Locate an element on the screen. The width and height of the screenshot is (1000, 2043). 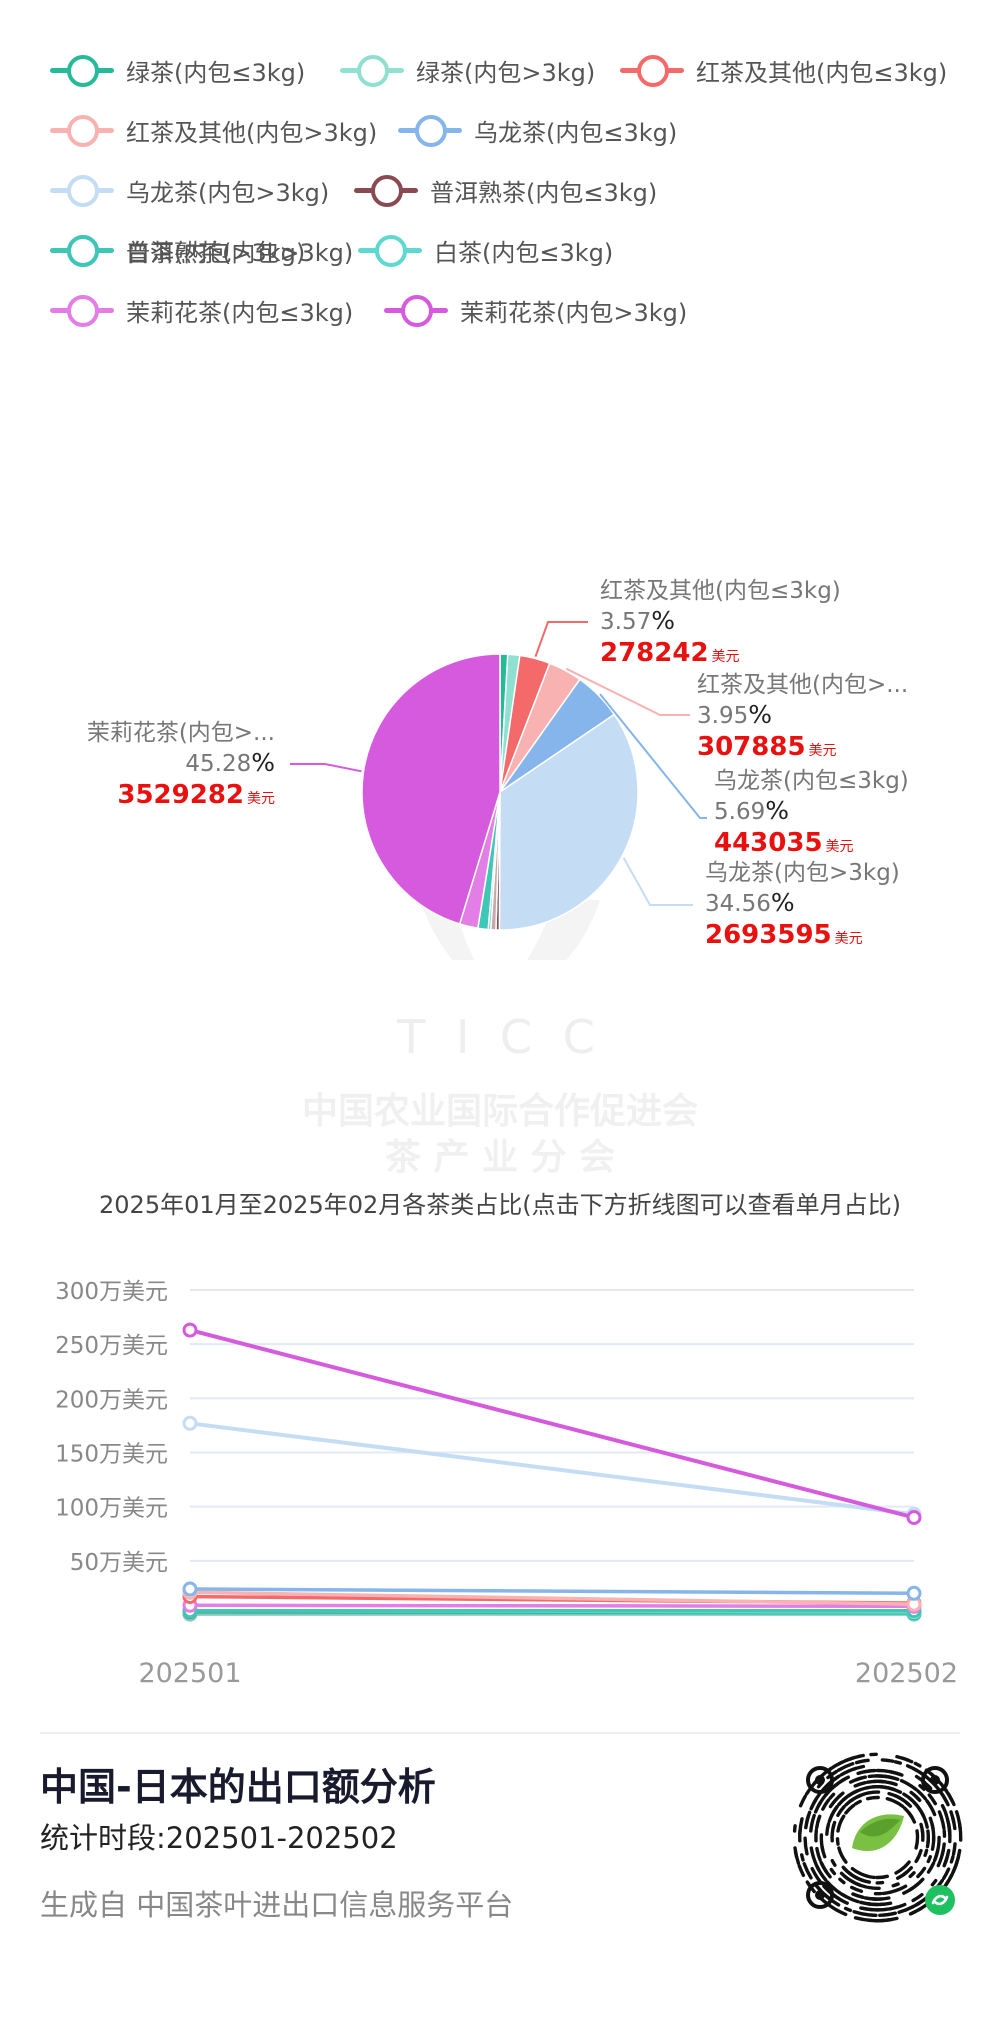
legend-item: 红茶及其他(内包>3kg) is located at coordinates (213, 130).